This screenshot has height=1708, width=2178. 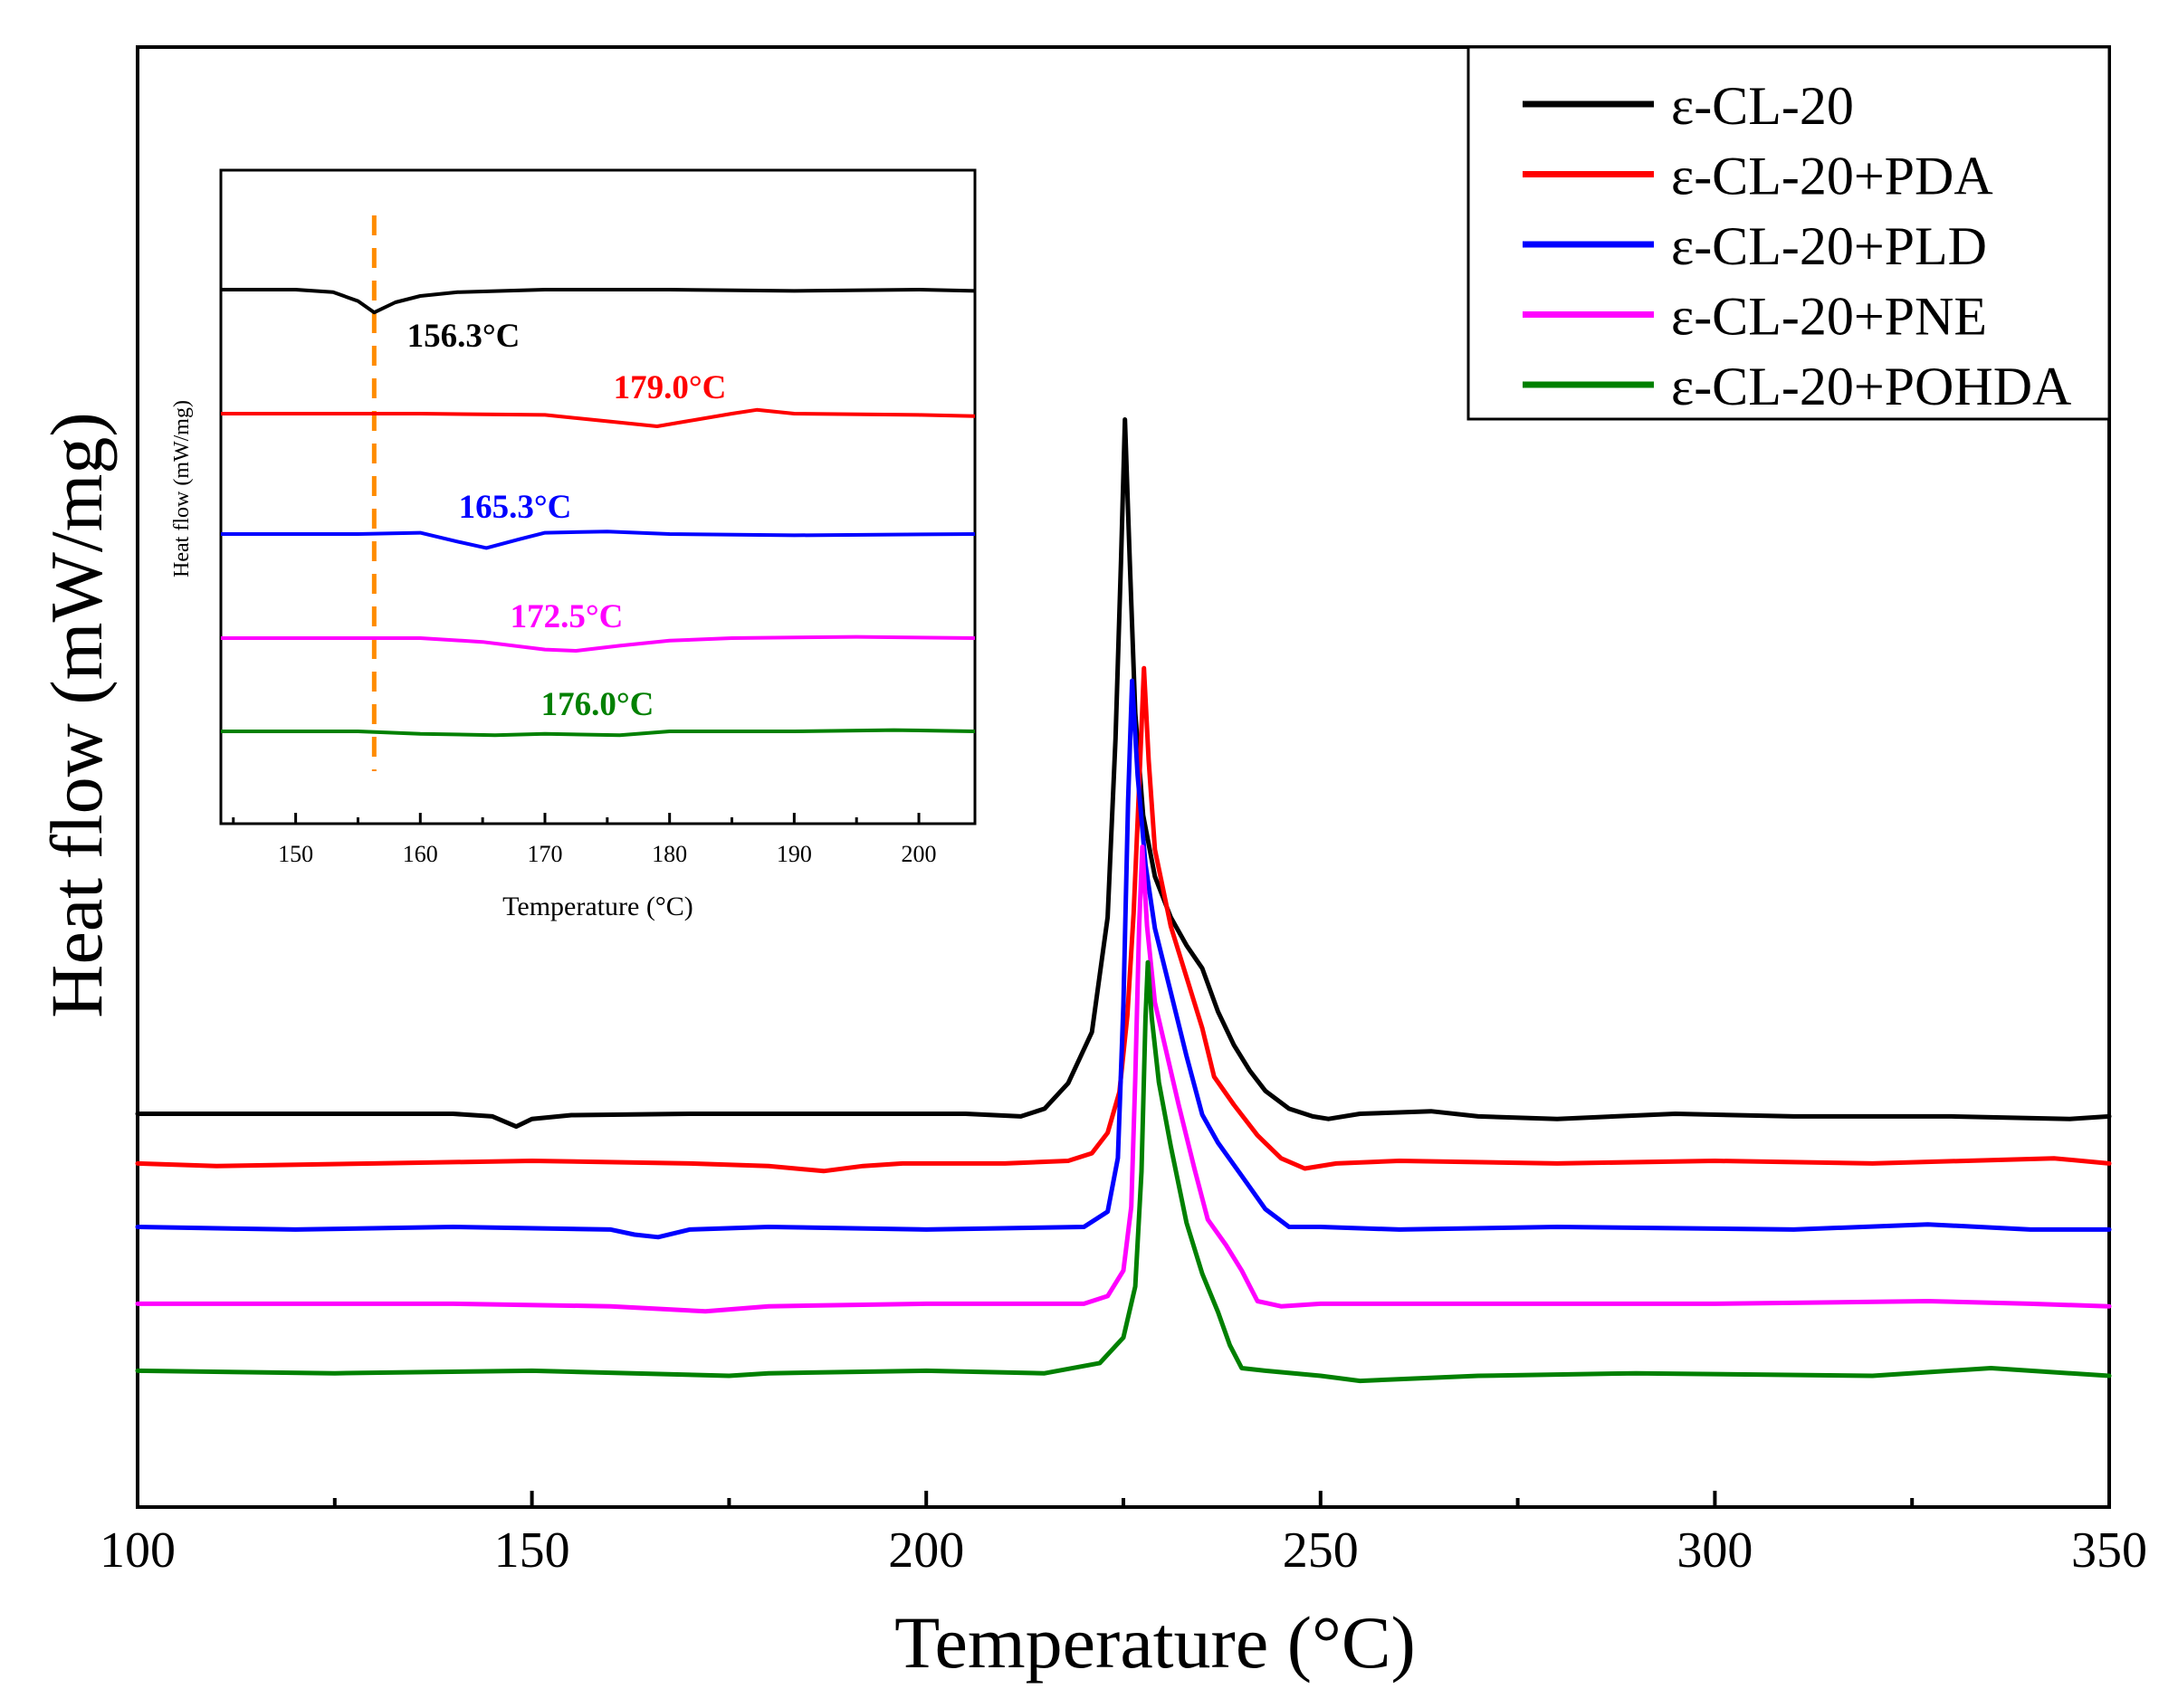 What do you see at coordinates (138, 1551) in the screenshot?
I see `x-tick-label: 100` at bounding box center [138, 1551].